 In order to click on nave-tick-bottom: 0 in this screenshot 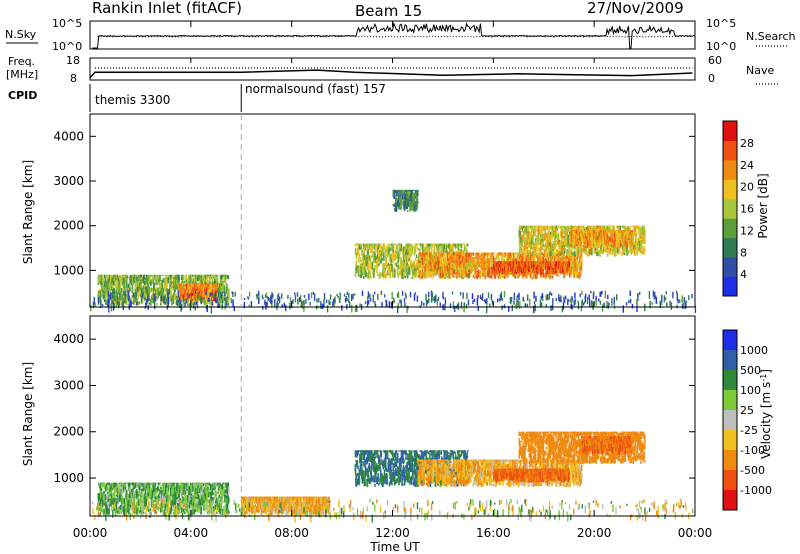, I will do `click(711, 78)`.